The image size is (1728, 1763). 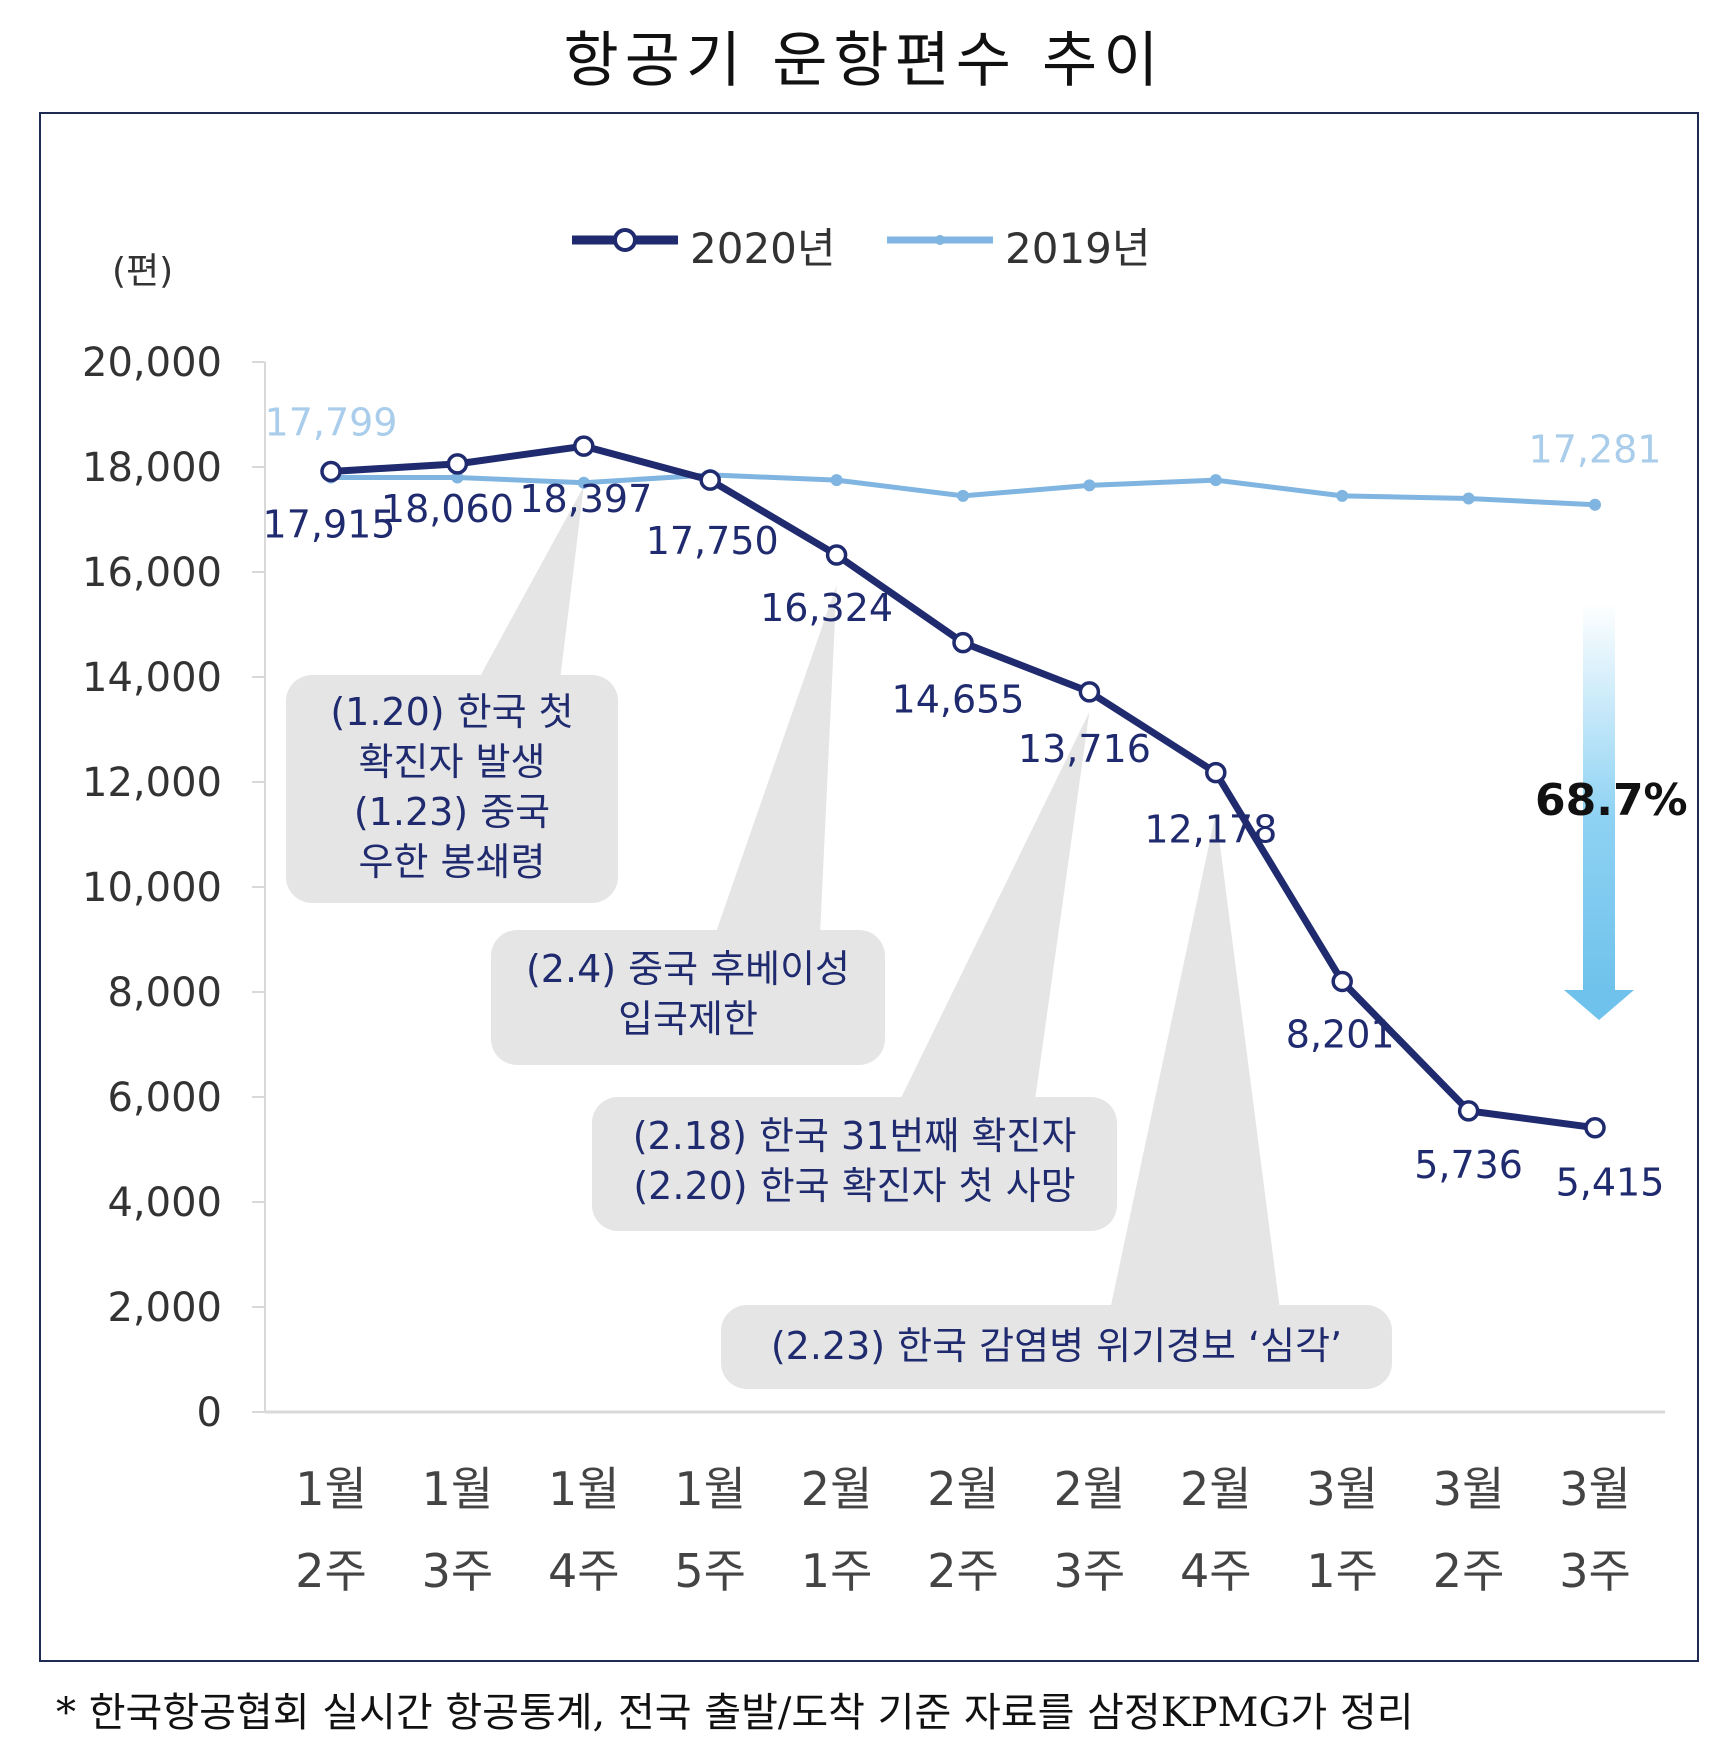 What do you see at coordinates (864, 61) in the screenshot?
I see `page-title: 항공기 운항편수 추이` at bounding box center [864, 61].